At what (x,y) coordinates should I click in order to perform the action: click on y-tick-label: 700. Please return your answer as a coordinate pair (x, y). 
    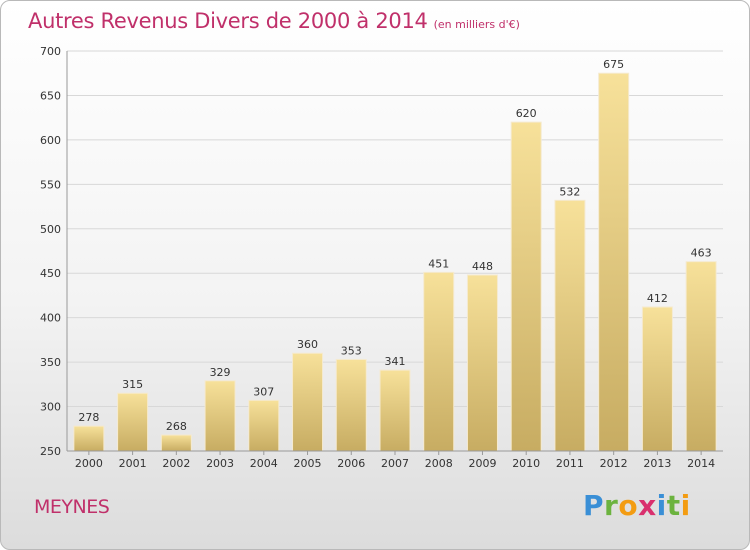
    Looking at the image, I should click on (50, 51).